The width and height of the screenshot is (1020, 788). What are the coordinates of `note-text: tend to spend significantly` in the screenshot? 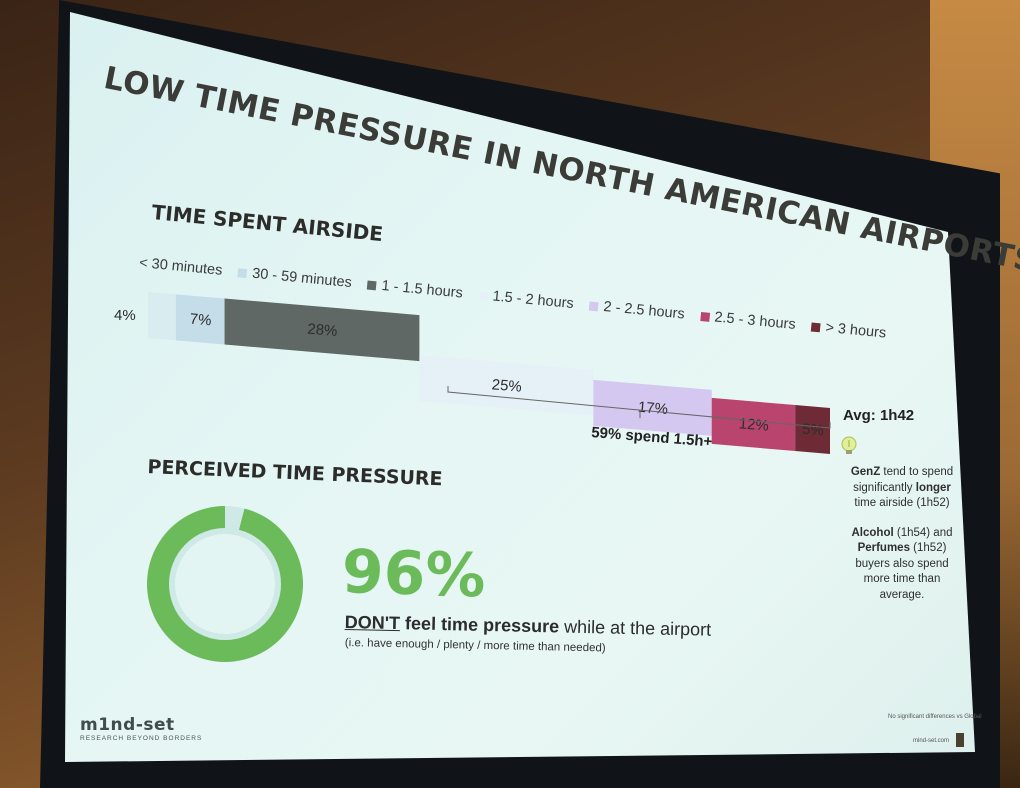 It's located at (903, 480).